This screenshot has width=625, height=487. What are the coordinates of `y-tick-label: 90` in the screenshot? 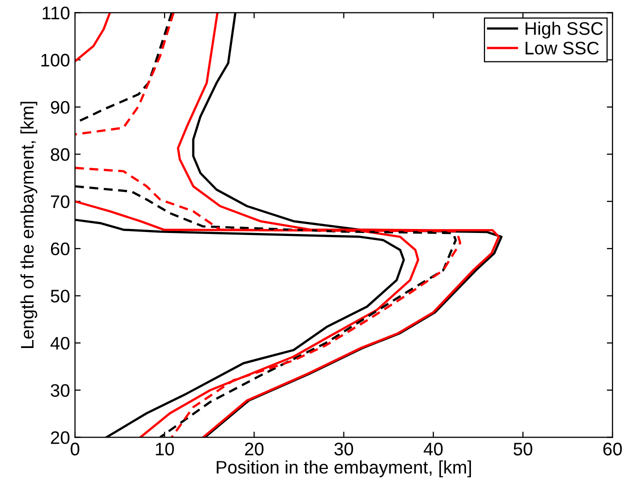 It's located at (60, 107).